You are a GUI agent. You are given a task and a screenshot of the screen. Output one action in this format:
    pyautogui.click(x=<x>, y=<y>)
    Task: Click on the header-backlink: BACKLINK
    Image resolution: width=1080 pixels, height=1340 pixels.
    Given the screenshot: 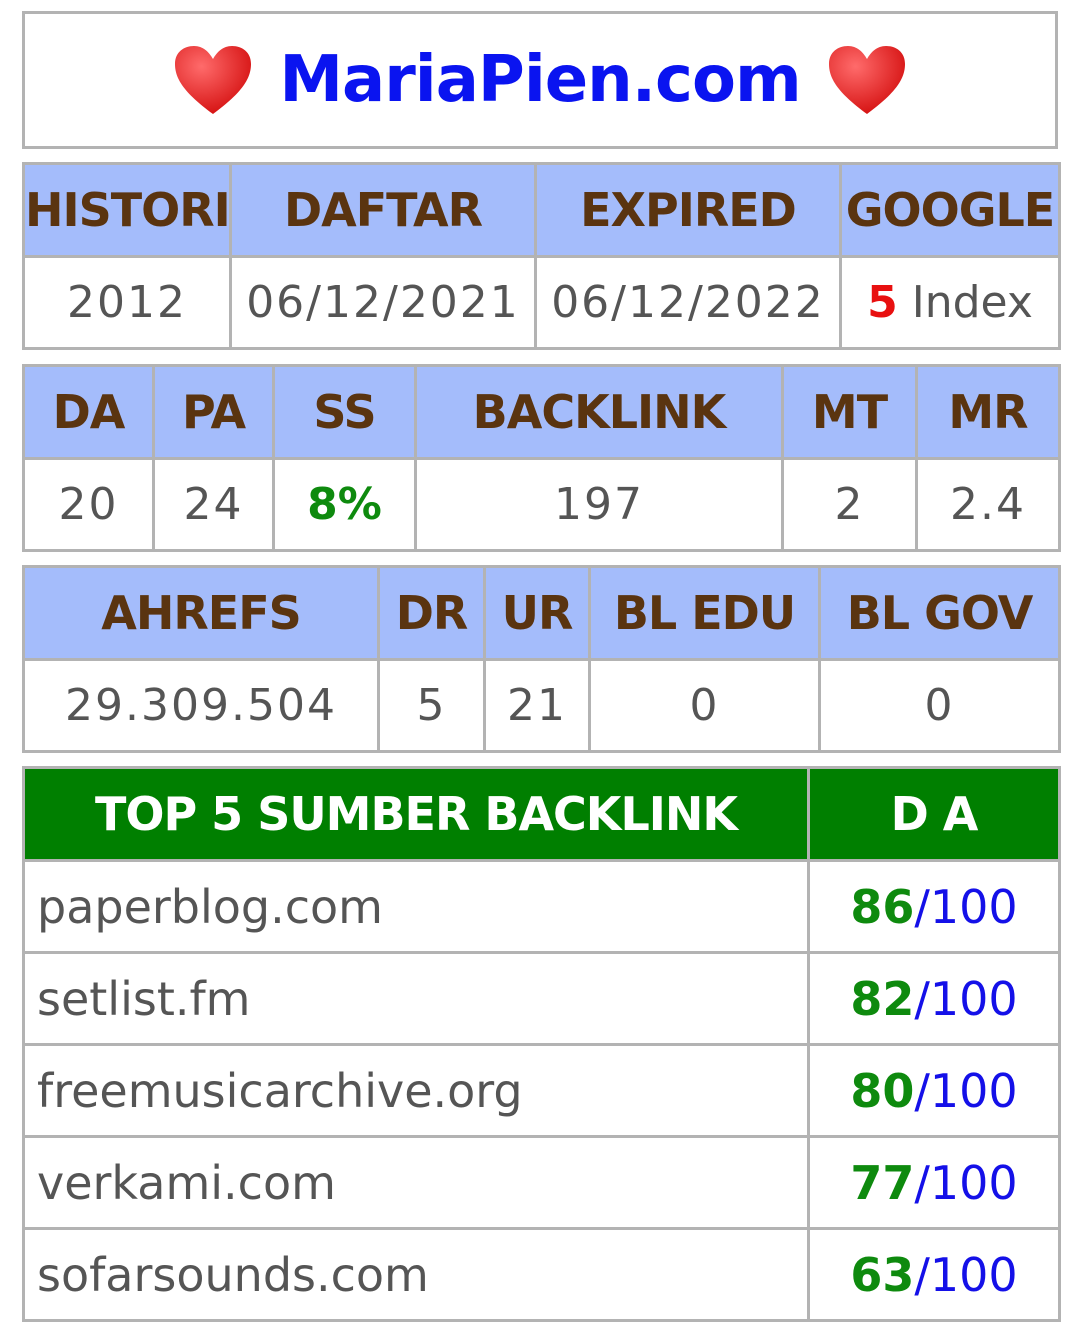 What is the action you would take?
    pyautogui.click(x=599, y=412)
    